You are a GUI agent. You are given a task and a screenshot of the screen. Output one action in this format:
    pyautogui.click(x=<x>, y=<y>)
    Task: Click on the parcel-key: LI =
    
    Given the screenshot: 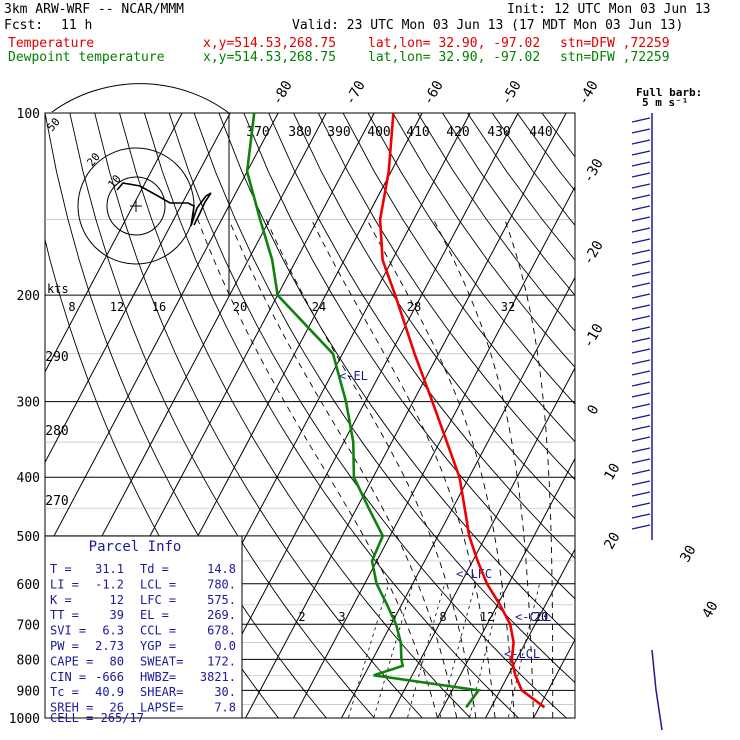 What is the action you would take?
    pyautogui.click(x=64, y=584)
    